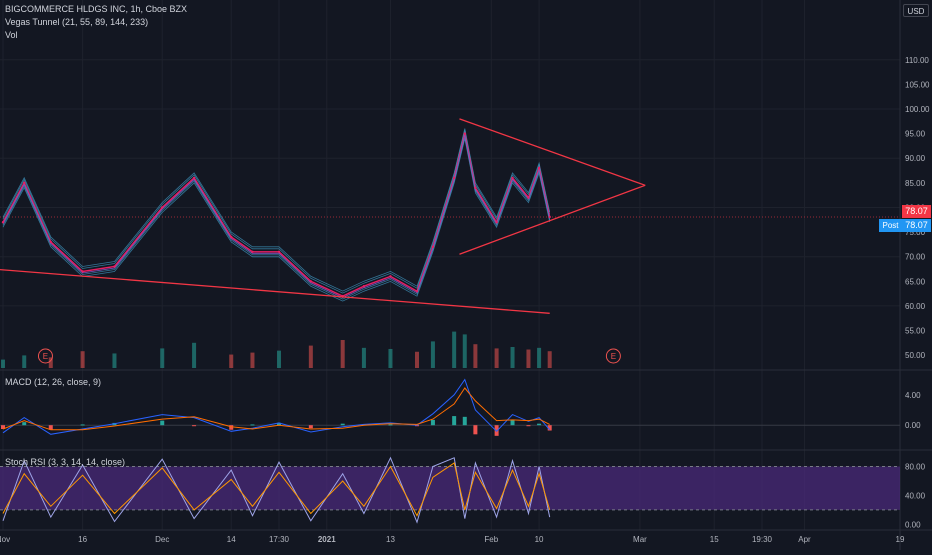  Describe the element at coordinates (77, 22) in the screenshot. I see `vegas-tunnel-legend: Vegas Tunnel (21, 55, 89, 144, 233)` at that location.